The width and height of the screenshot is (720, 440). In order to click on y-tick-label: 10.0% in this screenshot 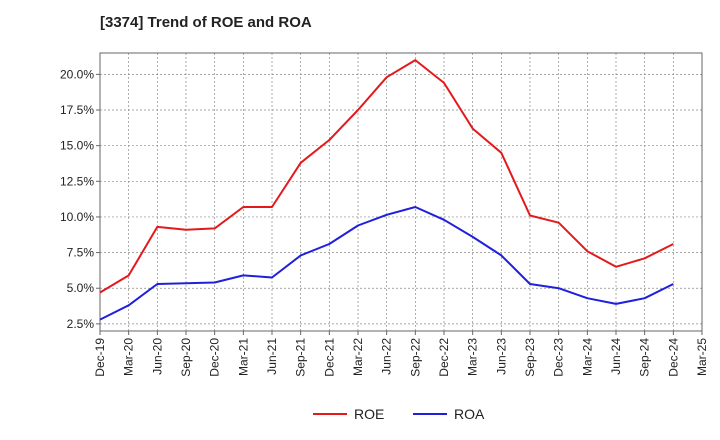, I will do `click(77, 217)`.